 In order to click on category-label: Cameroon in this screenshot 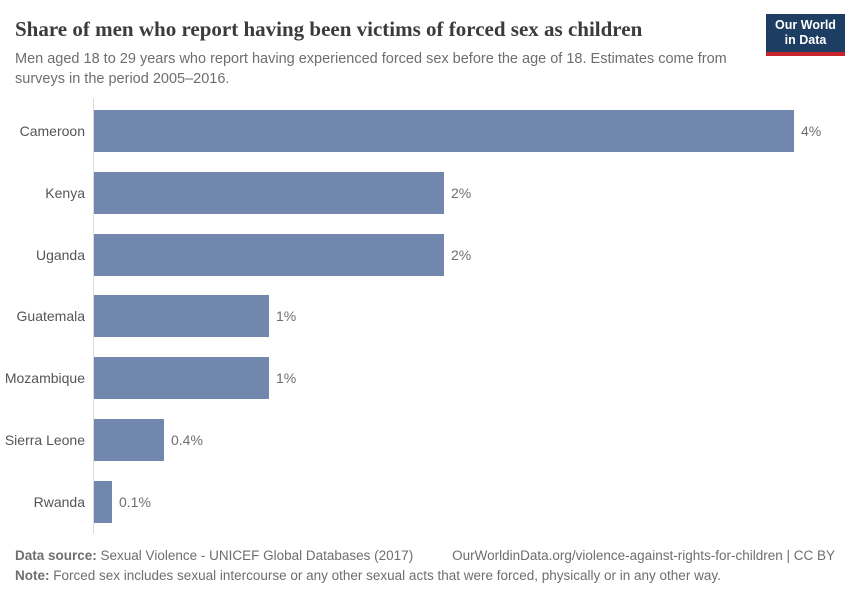, I will do `click(52, 131)`.